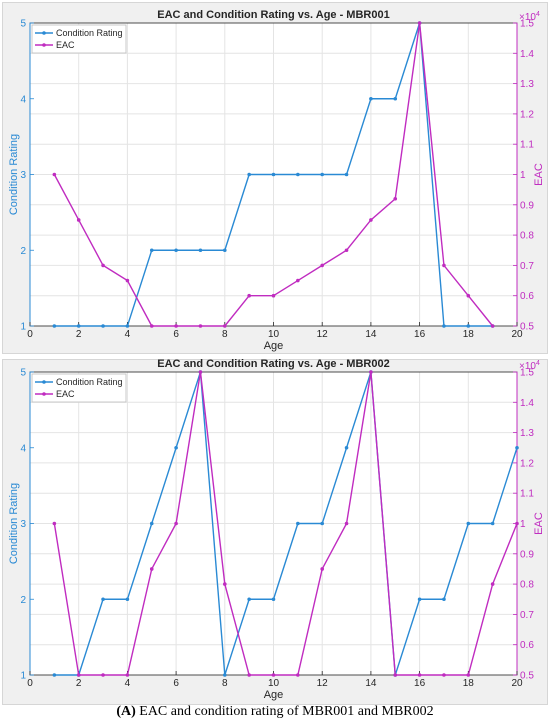  What do you see at coordinates (14, 174) in the screenshot?
I see `y-left-axis-label: Condition Rating` at bounding box center [14, 174].